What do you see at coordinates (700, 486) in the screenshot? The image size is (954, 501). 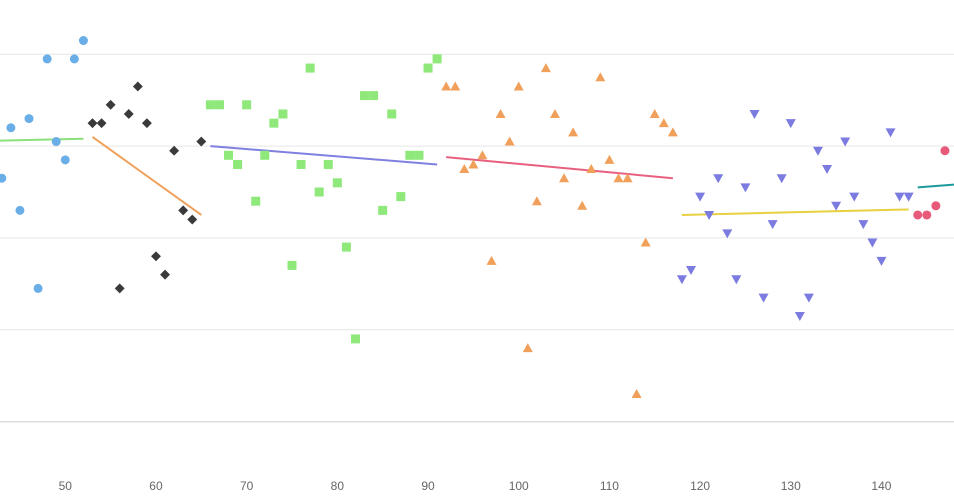 I see `x-tick-label: 120` at bounding box center [700, 486].